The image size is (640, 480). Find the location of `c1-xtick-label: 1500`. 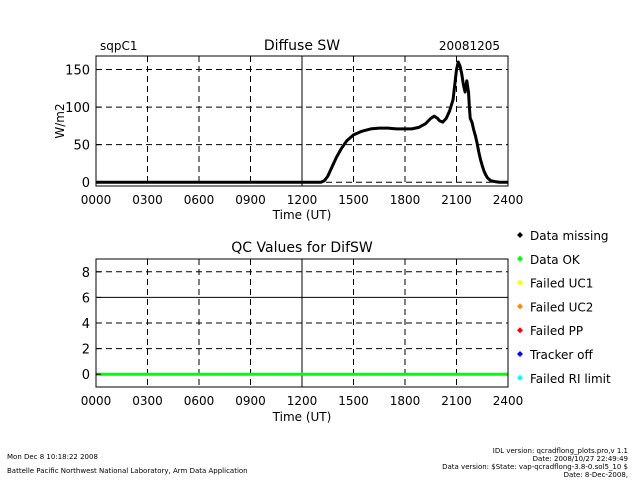

c1-xtick-label: 1500 is located at coordinates (353, 200).